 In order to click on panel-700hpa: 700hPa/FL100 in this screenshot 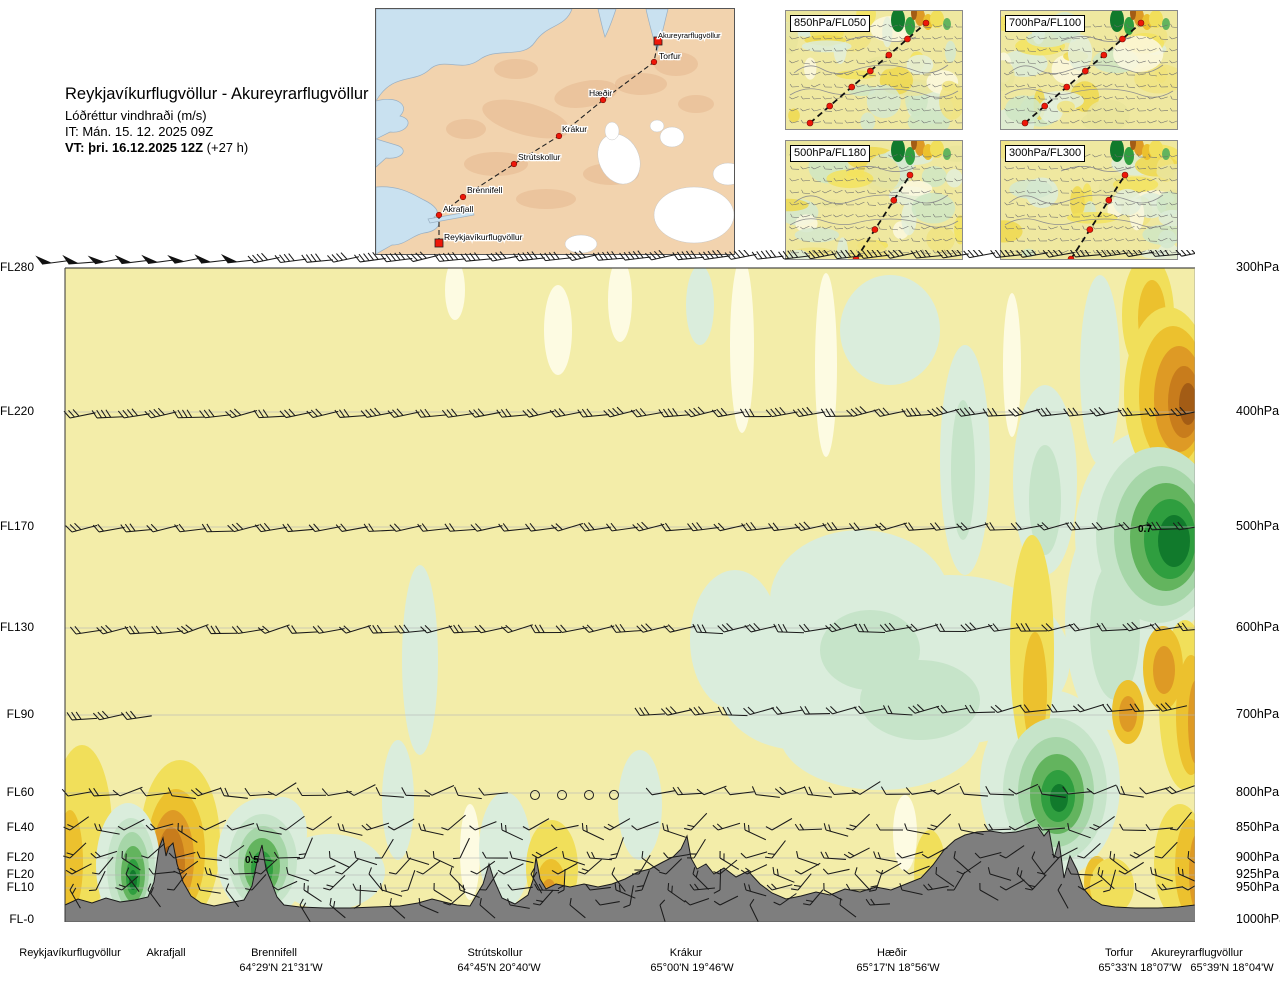, I will do `click(1087, 73)`.